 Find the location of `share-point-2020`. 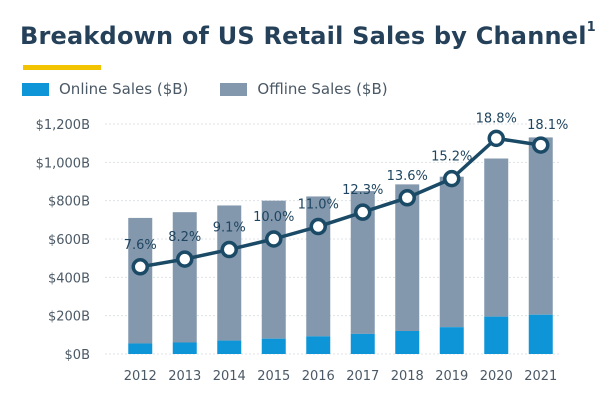

share-point-2020 is located at coordinates (496, 138).